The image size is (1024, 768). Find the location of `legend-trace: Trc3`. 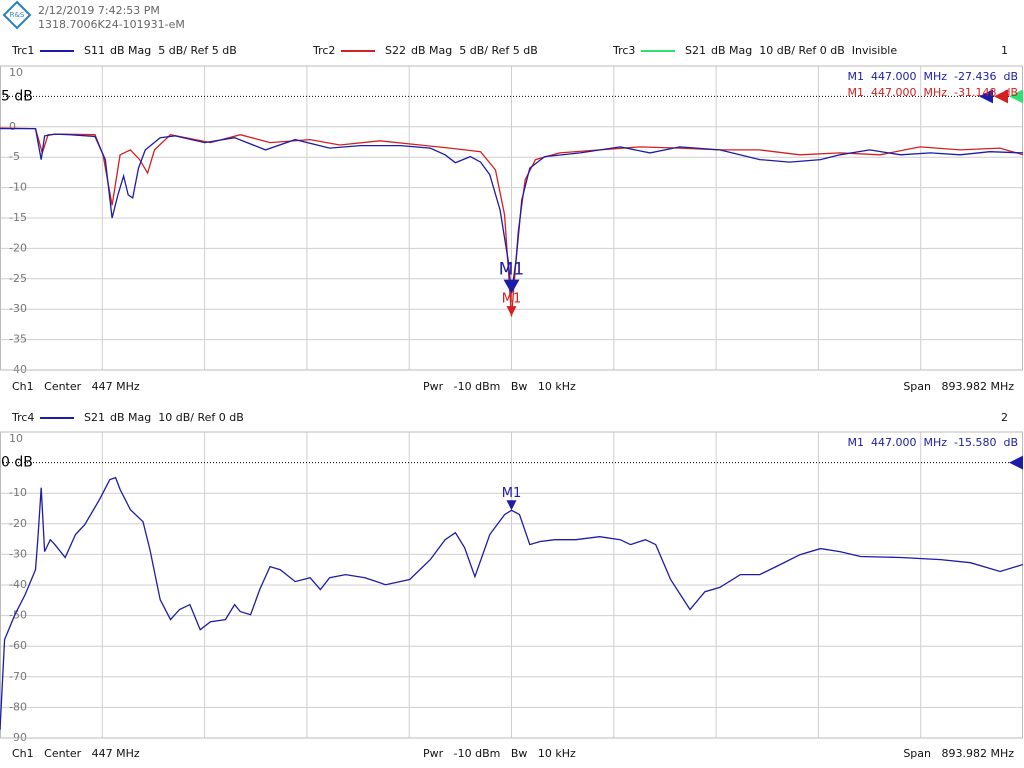

legend-trace: Trc3 is located at coordinates (623, 50).